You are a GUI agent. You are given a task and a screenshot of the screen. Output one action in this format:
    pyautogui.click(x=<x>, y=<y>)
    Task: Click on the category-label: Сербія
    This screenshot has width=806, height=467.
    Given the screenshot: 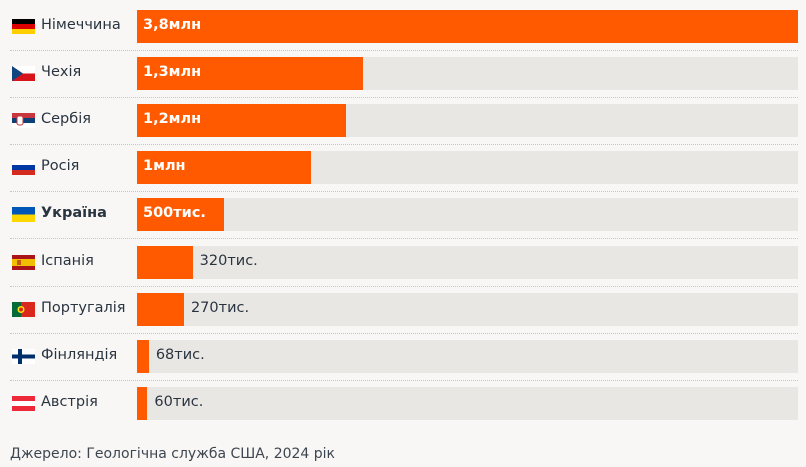 What is the action you would take?
    pyautogui.click(x=66, y=119)
    